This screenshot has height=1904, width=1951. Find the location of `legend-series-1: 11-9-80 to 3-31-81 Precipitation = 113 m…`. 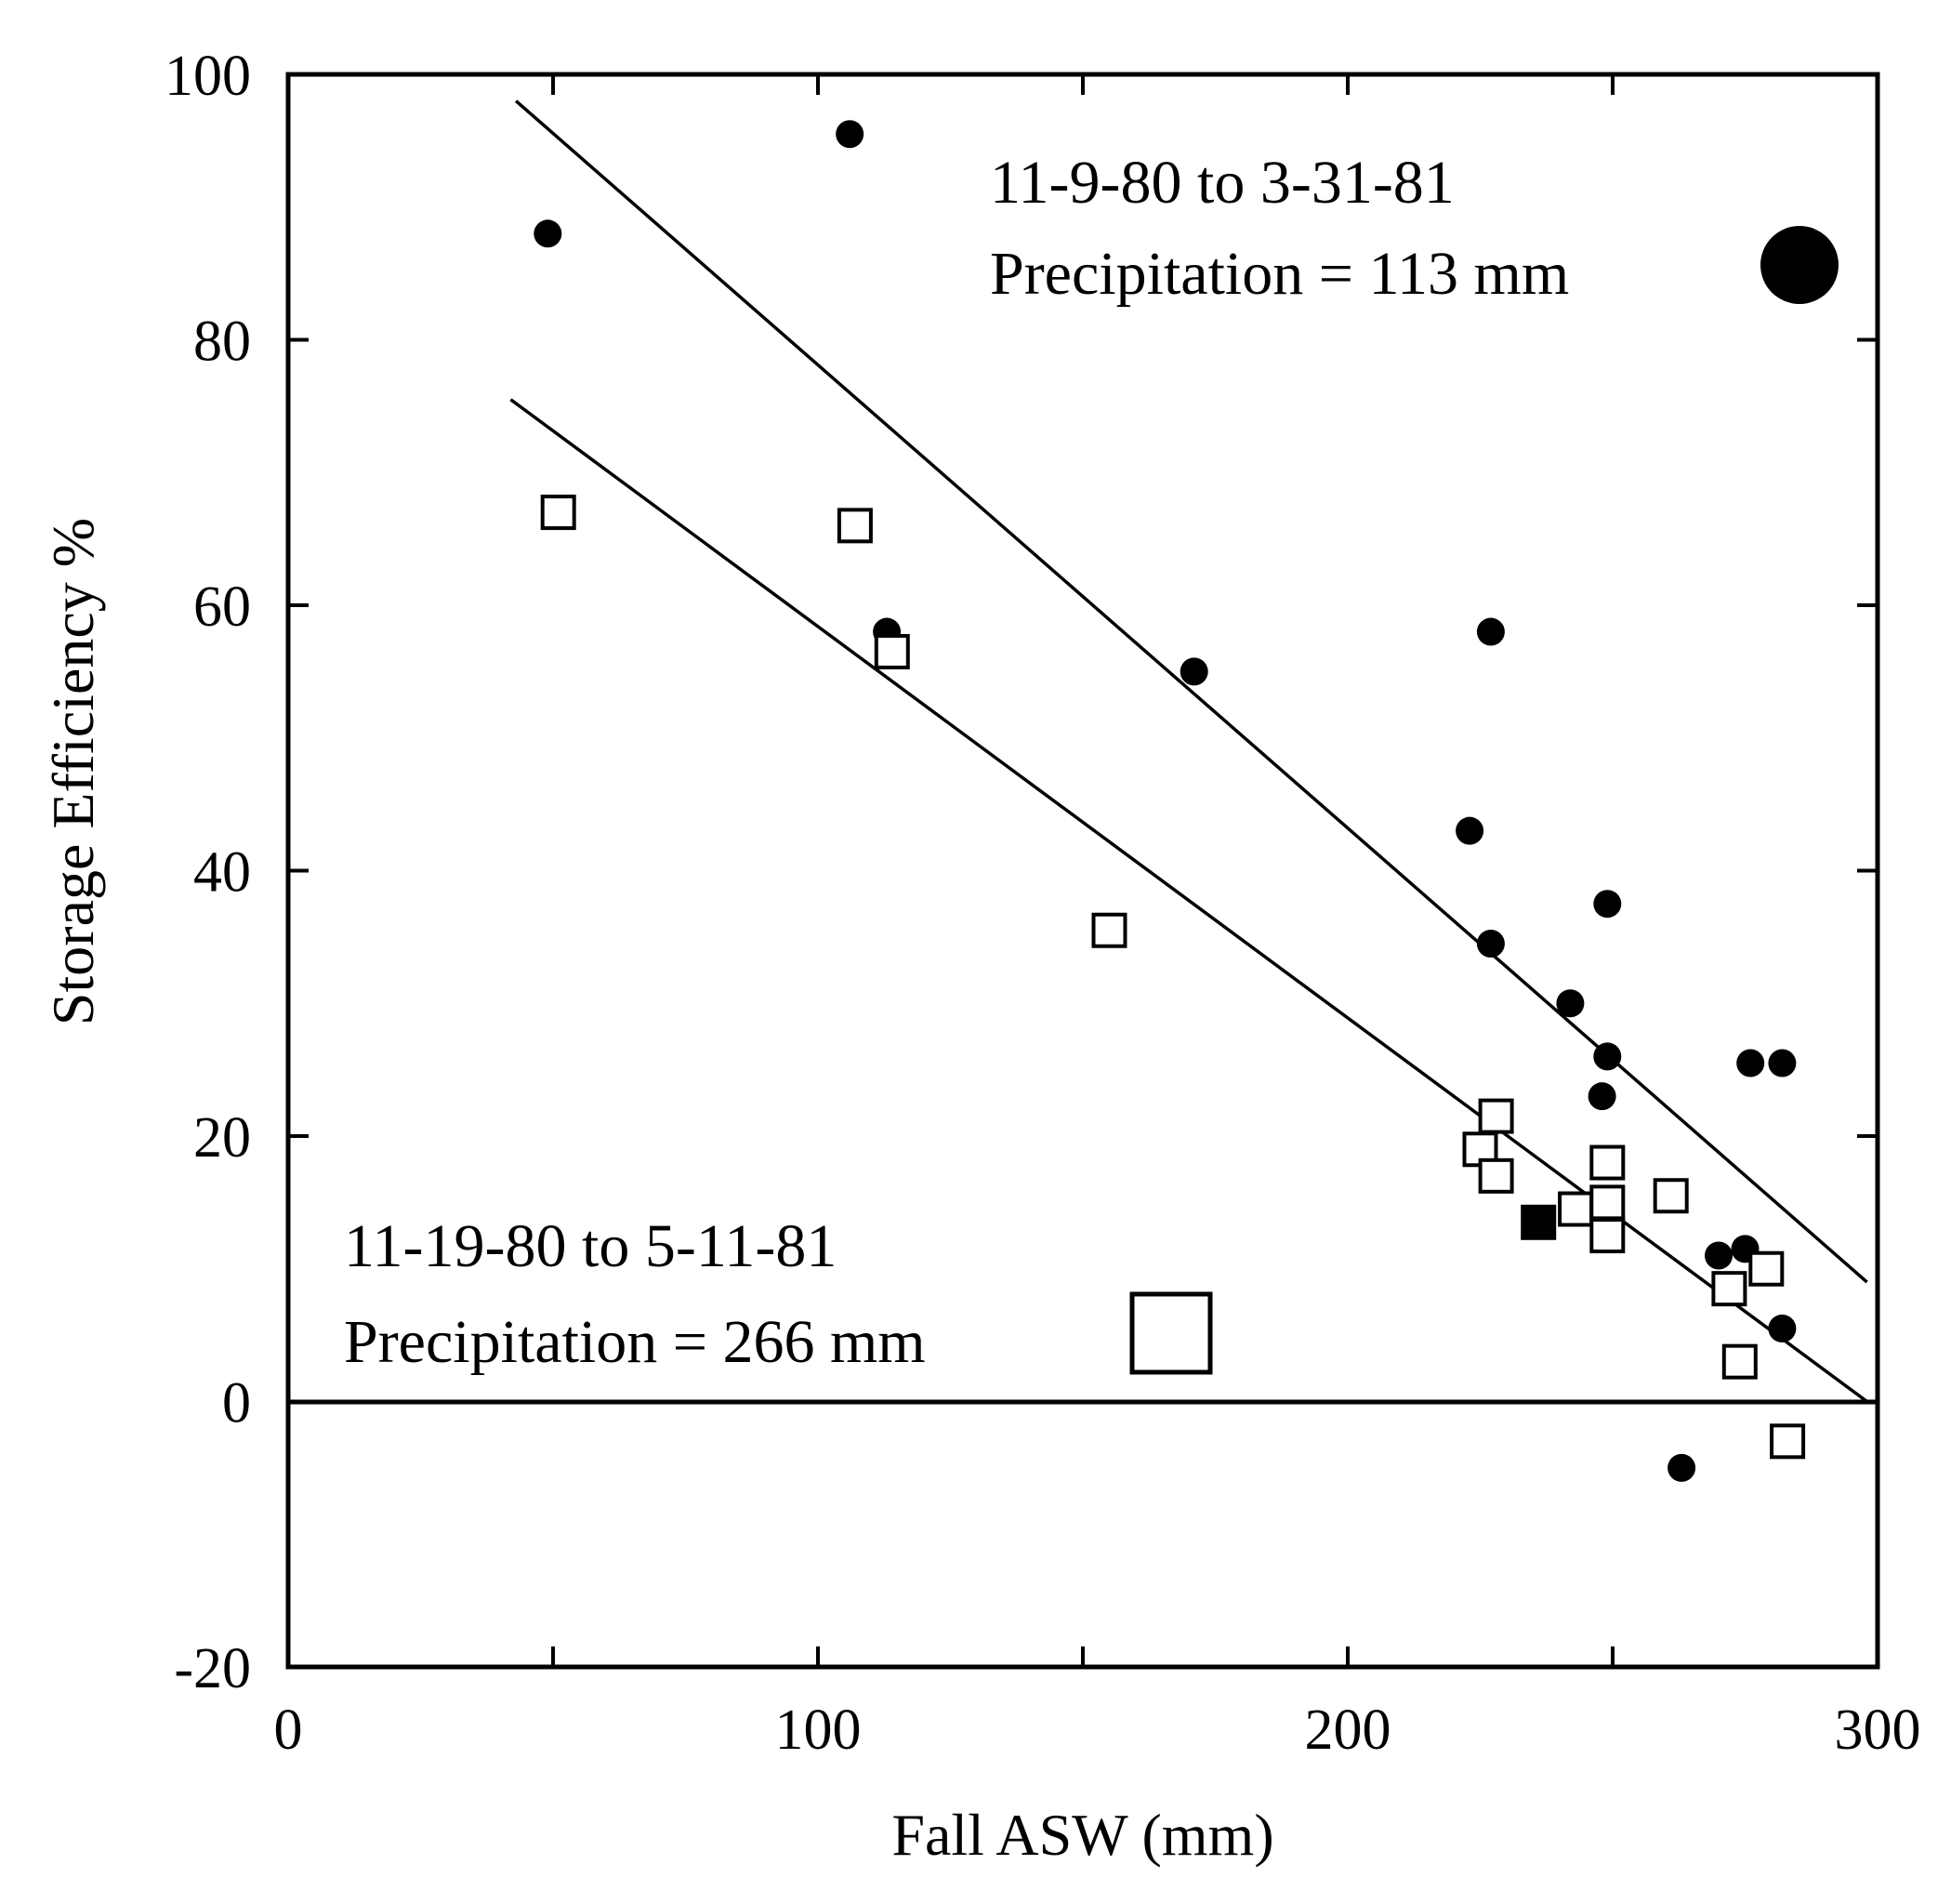

legend-series-1: 11-9-80 to 3-31-81 Precipitation = 113 m… is located at coordinates (1414, 228).